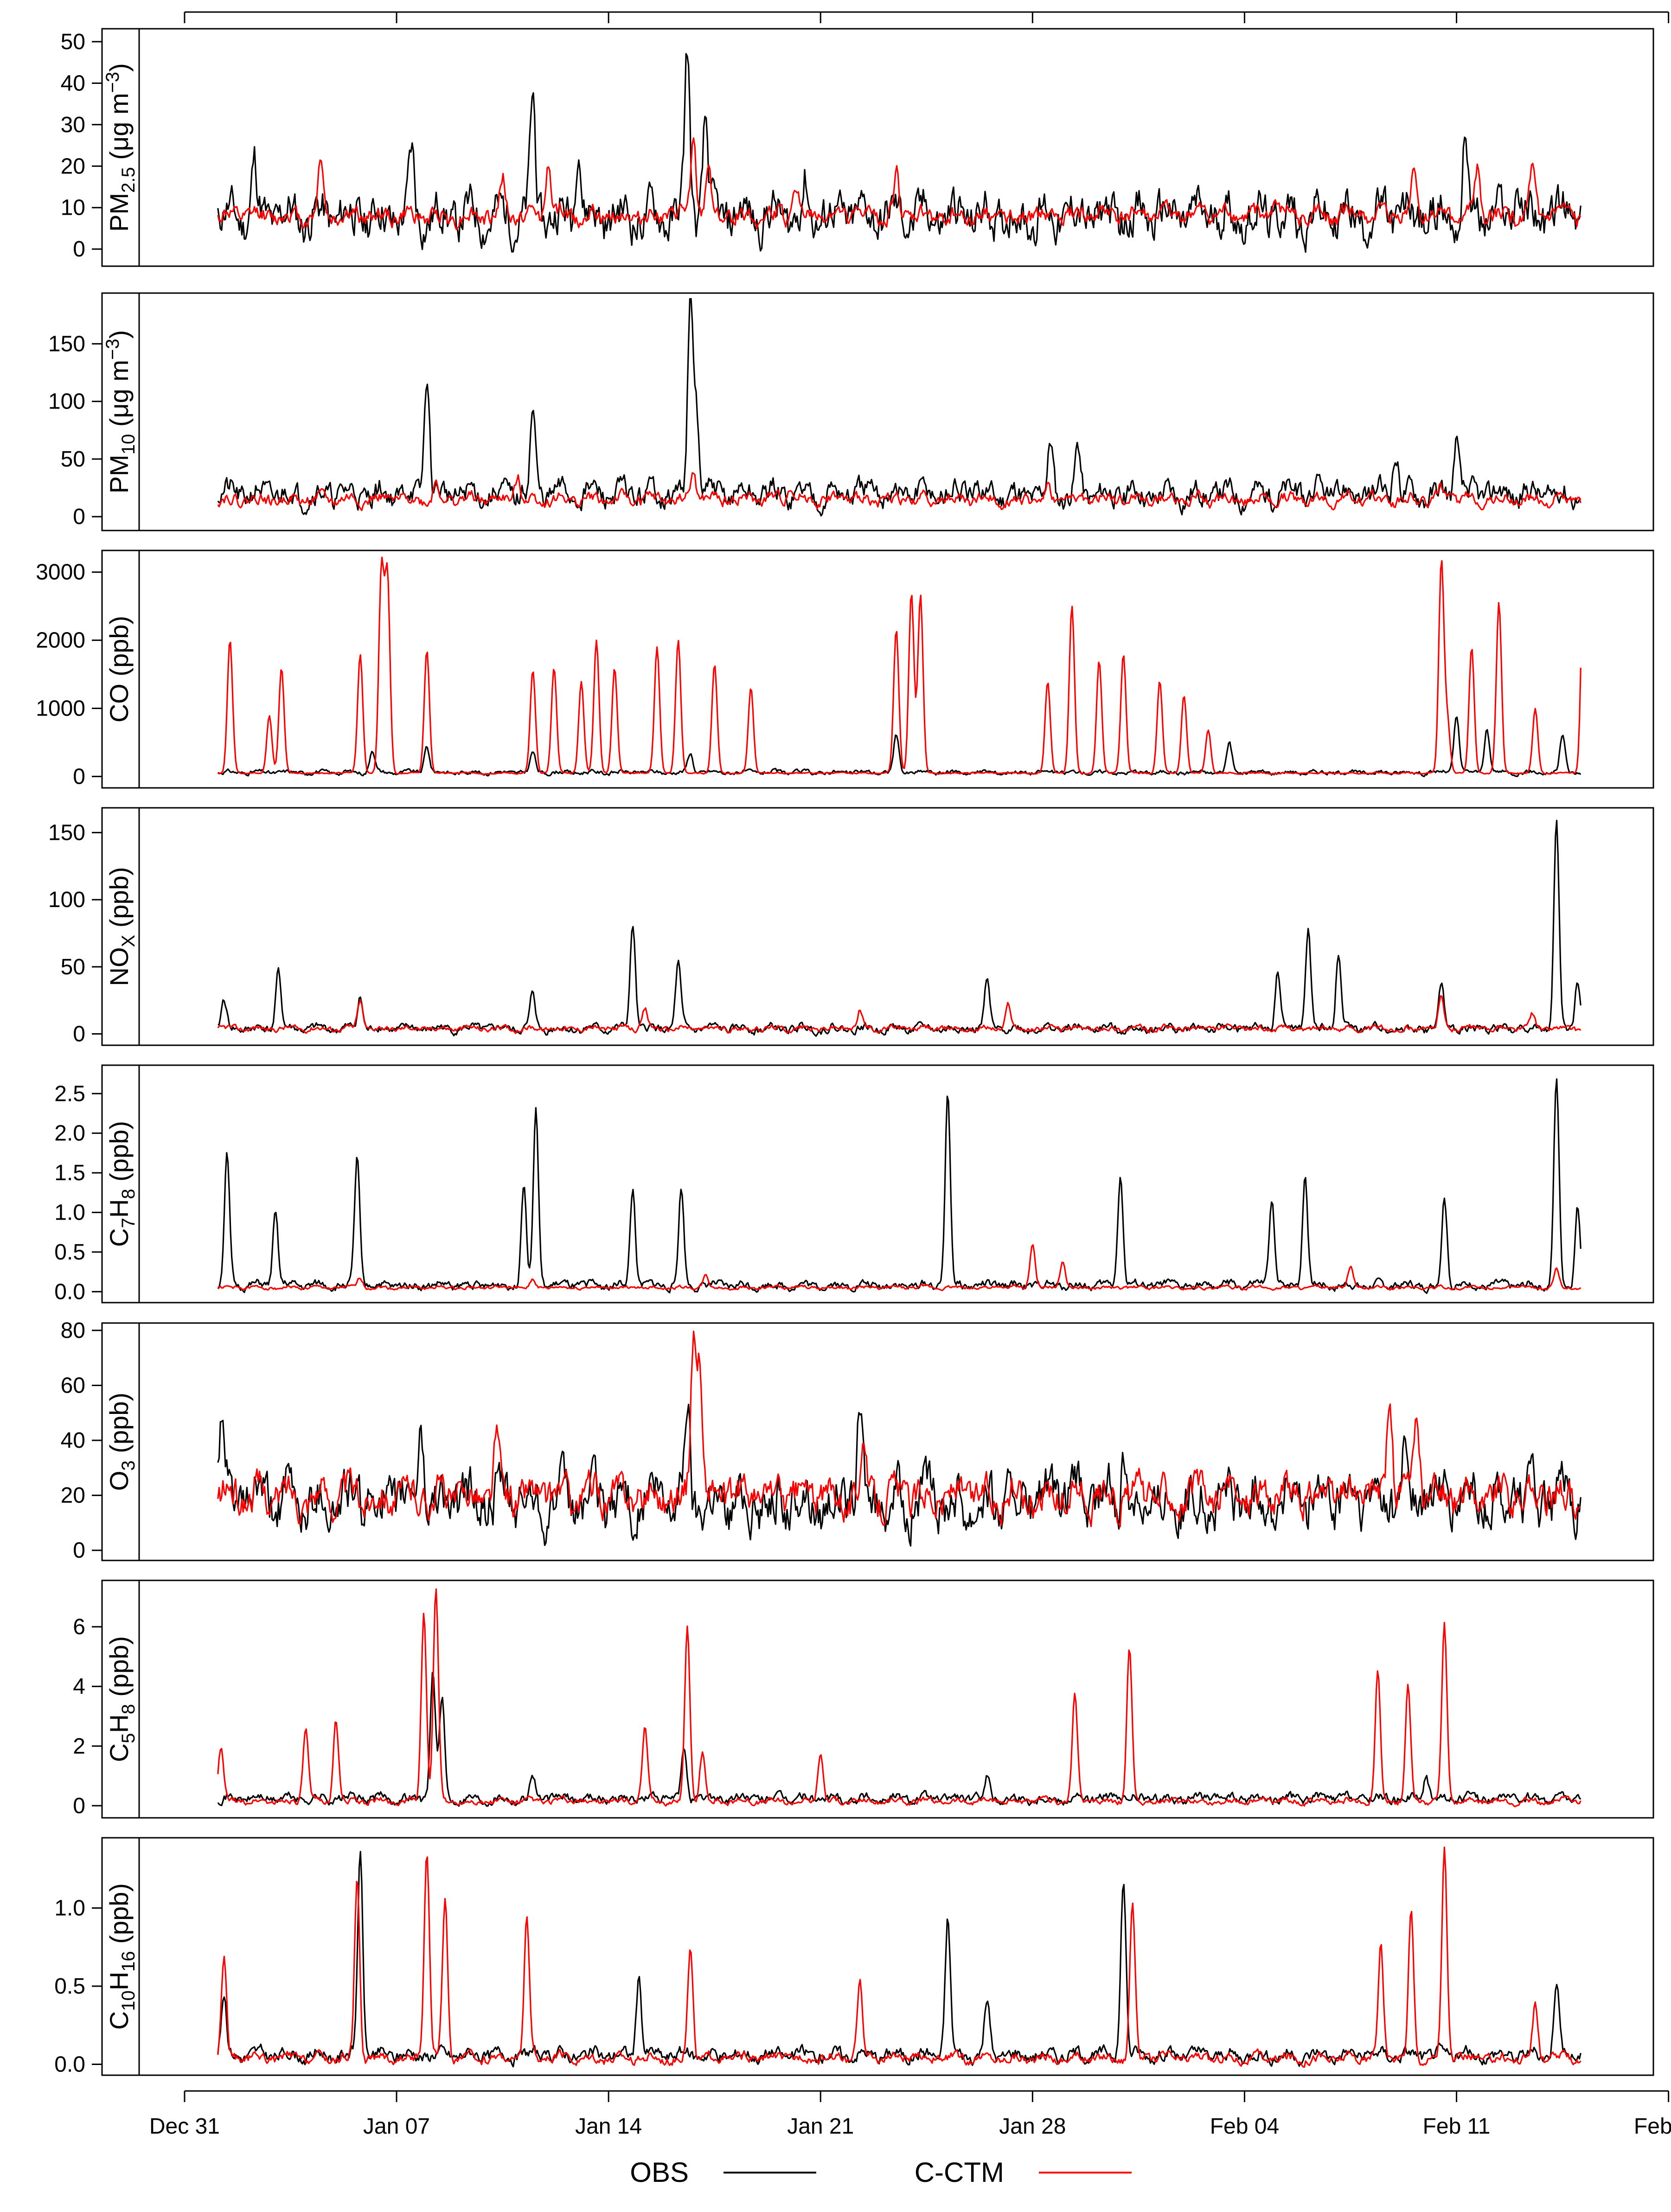 The image size is (1671, 2212). I want to click on panel-6: 0 20 40 60 80 O3 (ppb), so click(857, 1441).